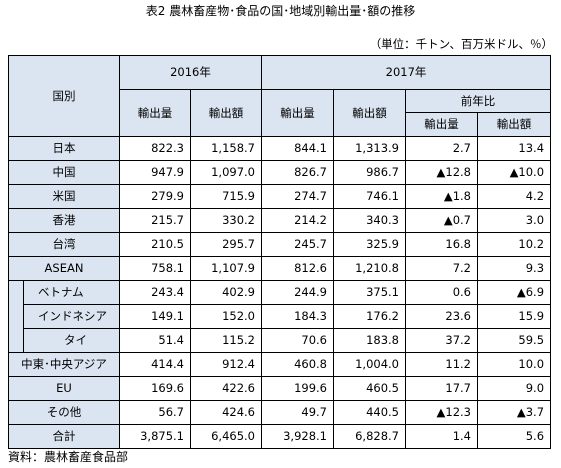  Describe the element at coordinates (226, 292) in the screenshot. I see `cell-value-2016: 402.9` at that location.